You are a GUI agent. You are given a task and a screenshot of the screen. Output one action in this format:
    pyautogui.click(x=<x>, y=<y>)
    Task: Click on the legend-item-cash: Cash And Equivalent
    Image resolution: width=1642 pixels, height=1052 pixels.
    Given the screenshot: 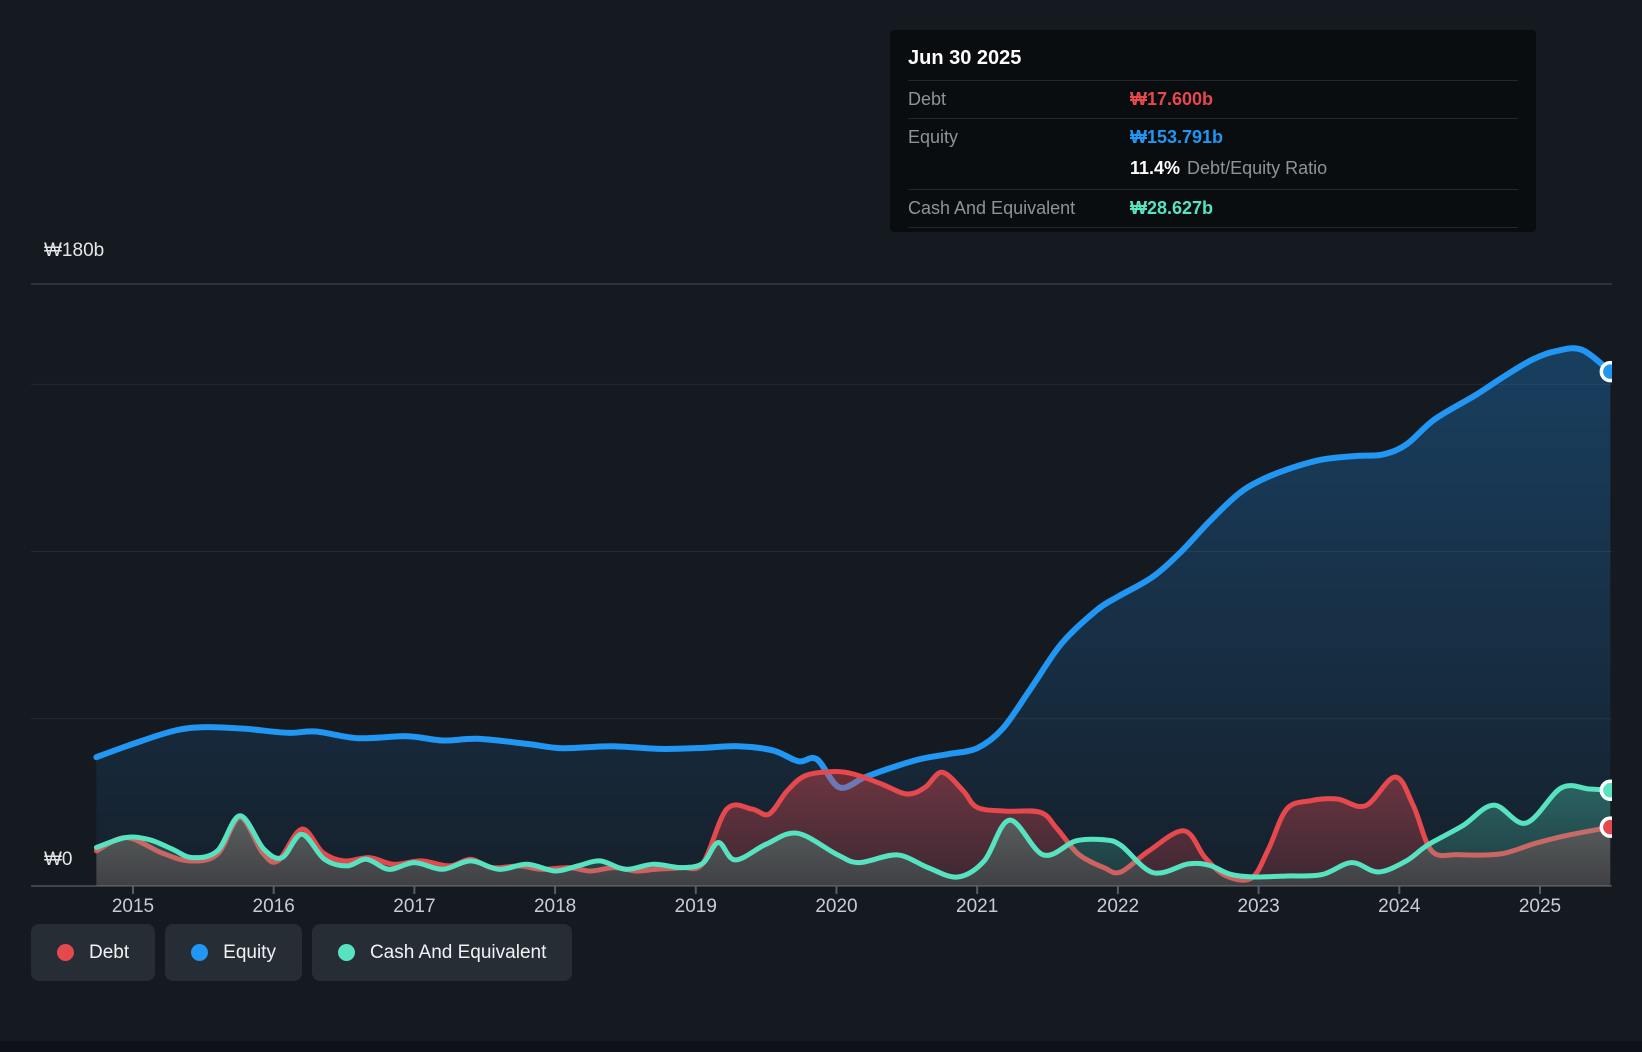 What is the action you would take?
    pyautogui.click(x=442, y=952)
    